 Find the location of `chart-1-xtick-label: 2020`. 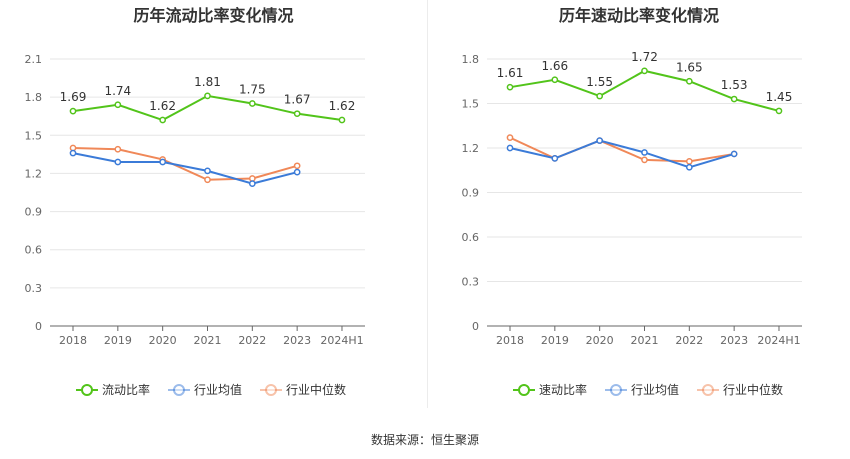

chart-1-xtick-label: 2020 is located at coordinates (163, 340).